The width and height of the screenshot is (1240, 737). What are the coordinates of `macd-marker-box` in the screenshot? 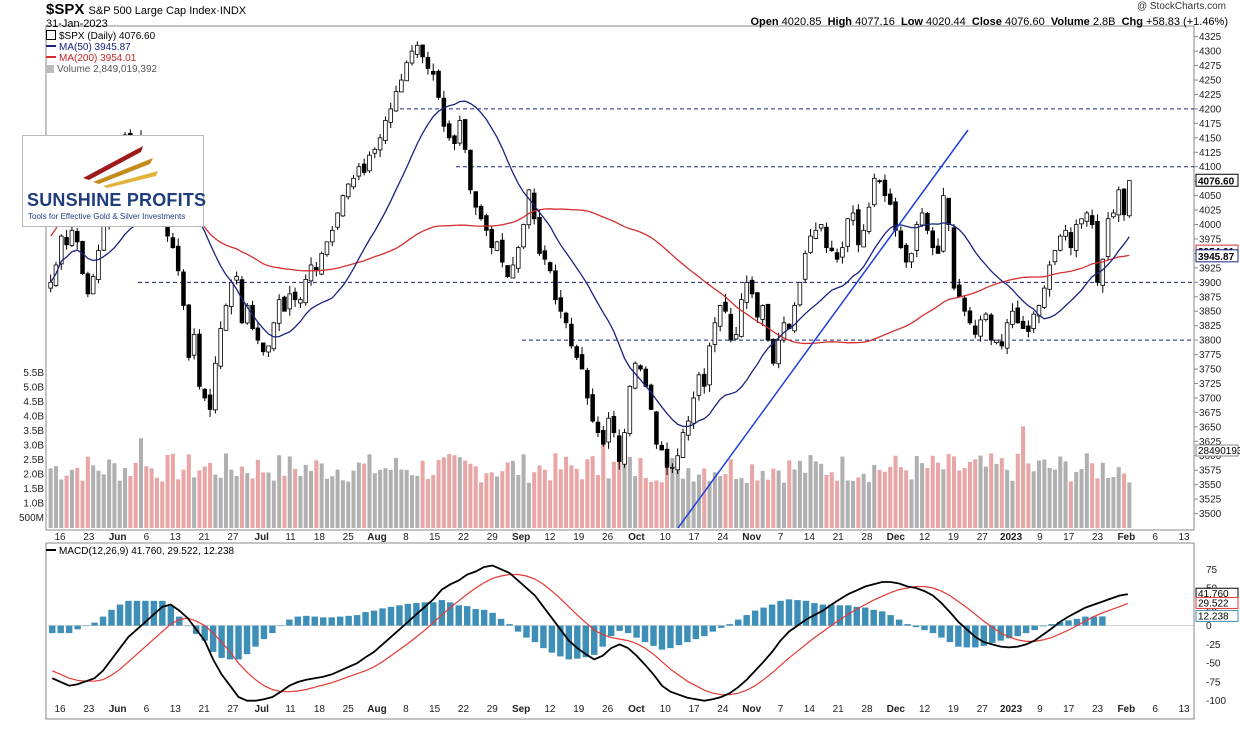 It's located at (1217, 602).